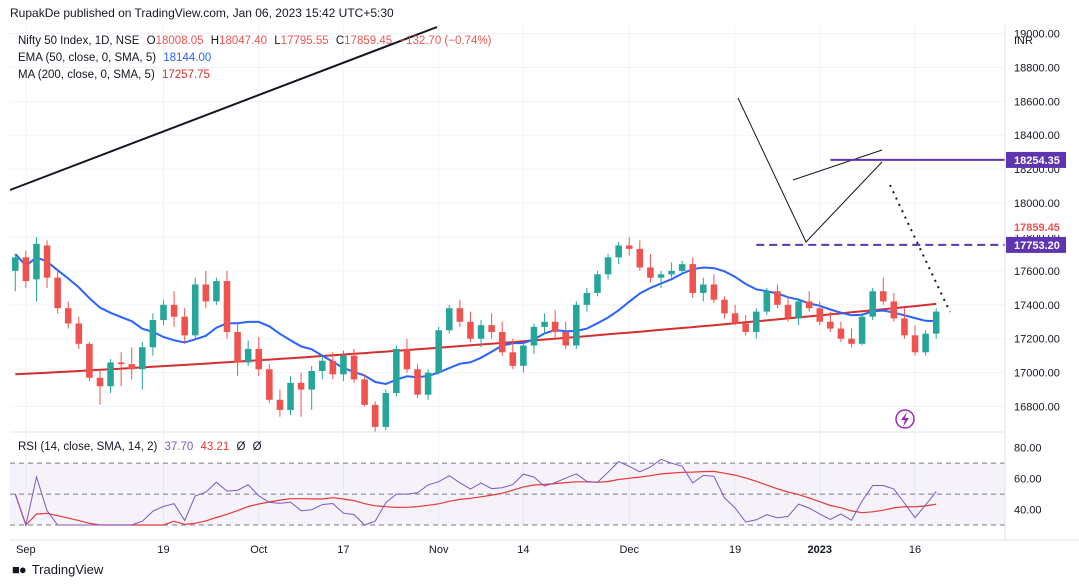 This screenshot has width=1079, height=587. I want to click on price-tick: 17000.00, so click(1037, 374).